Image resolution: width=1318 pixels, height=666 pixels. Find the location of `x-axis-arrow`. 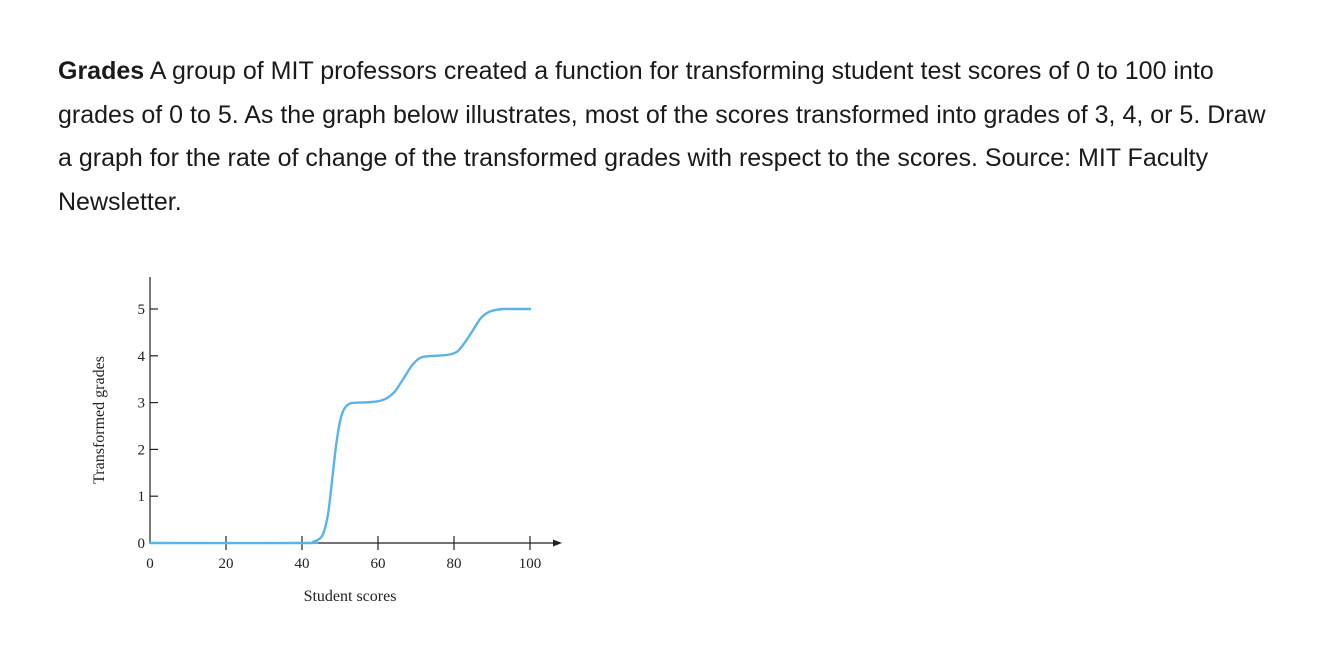

x-axis-arrow is located at coordinates (557, 543).